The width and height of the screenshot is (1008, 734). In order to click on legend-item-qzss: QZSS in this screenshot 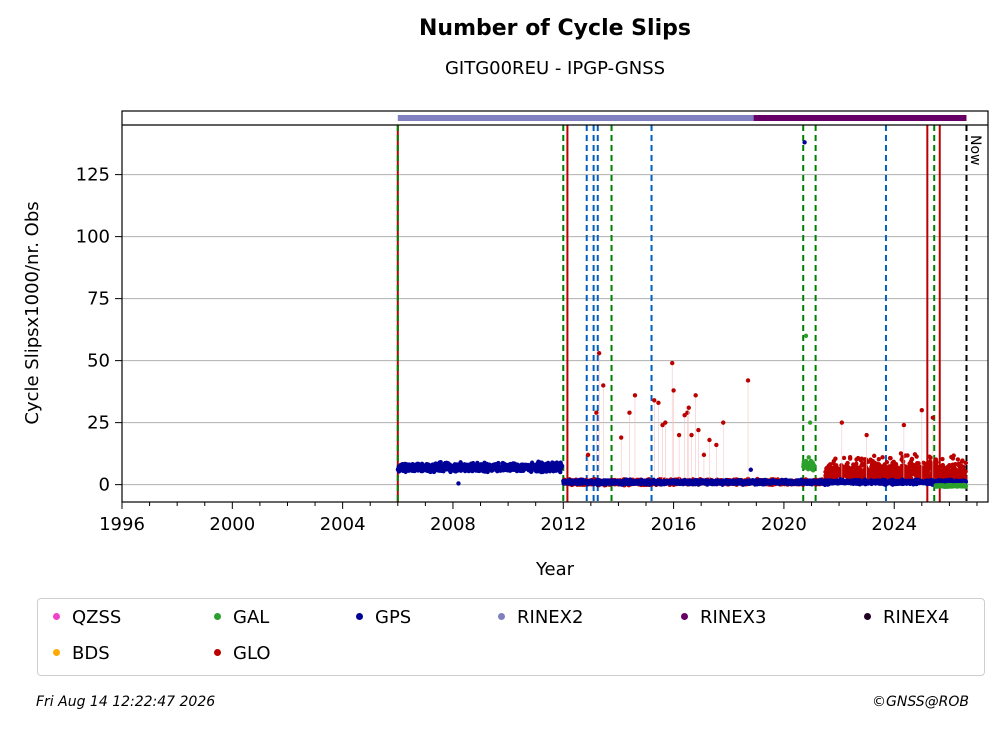, I will do `click(87, 617)`.